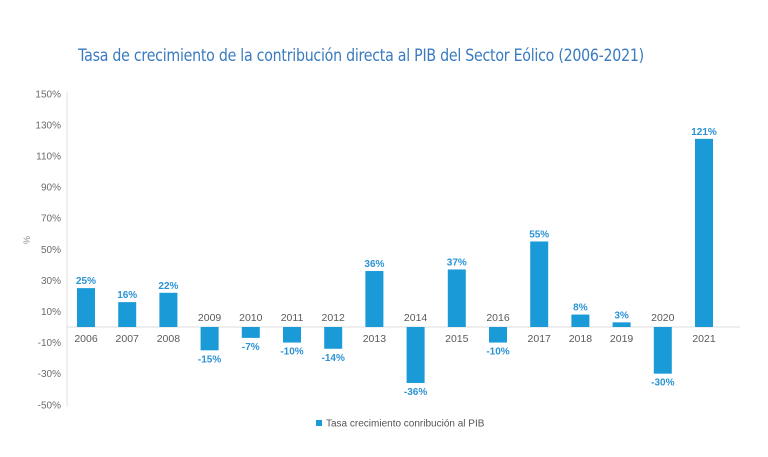  Describe the element at coordinates (210, 318) in the screenshot. I see `x-tick-label: 2009` at that location.